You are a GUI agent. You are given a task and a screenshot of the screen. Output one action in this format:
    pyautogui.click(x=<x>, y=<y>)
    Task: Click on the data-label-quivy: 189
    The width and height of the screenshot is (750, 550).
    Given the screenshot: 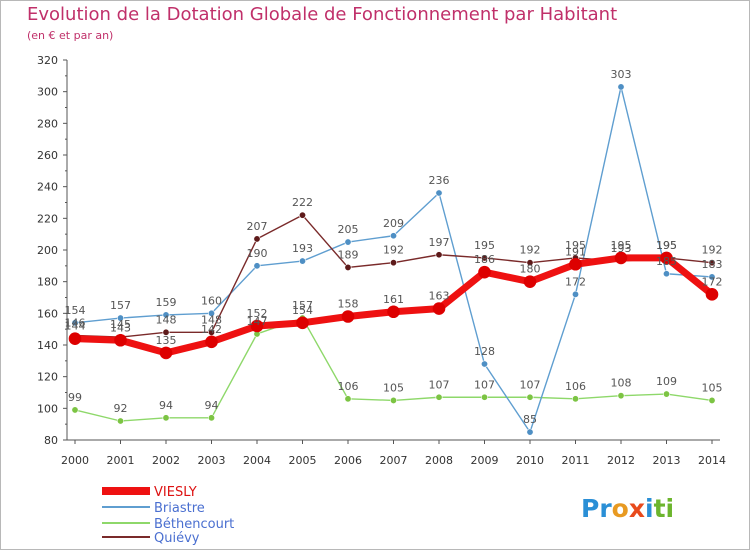 What is the action you would take?
    pyautogui.click(x=348, y=254)
    